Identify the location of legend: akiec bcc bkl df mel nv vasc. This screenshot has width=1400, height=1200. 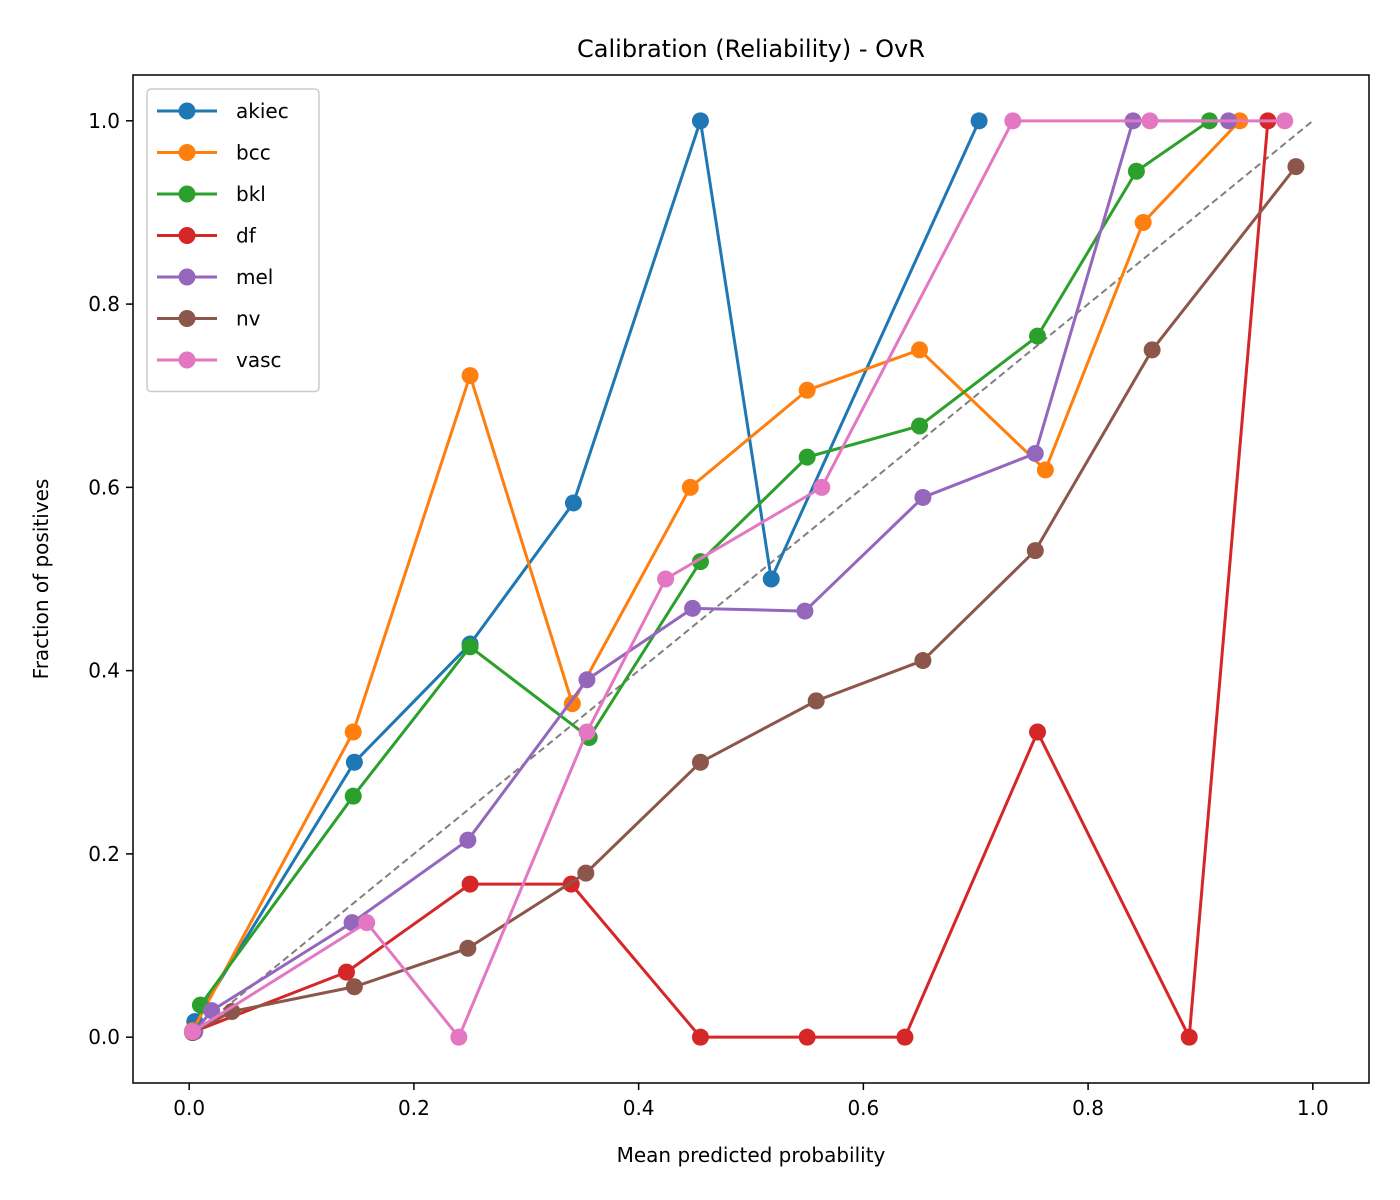
(233, 240).